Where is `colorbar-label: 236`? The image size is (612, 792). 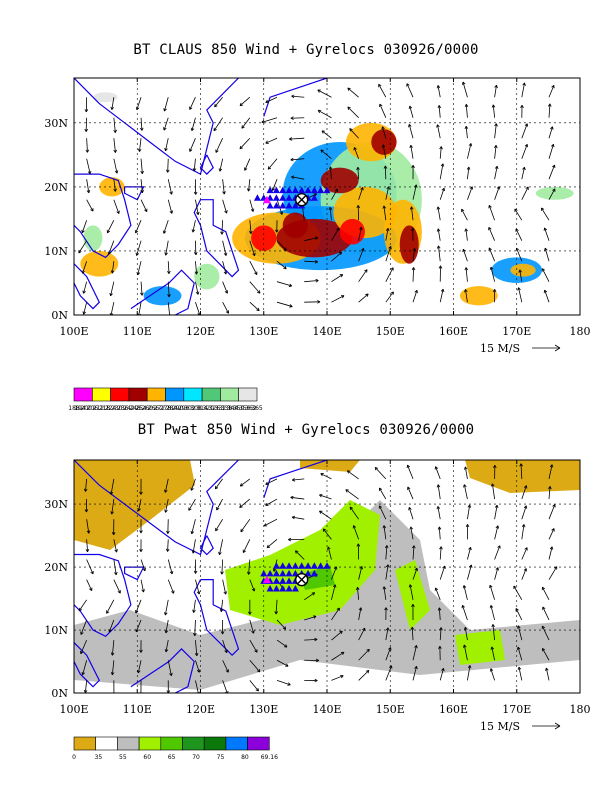 colorbar-label: 236 is located at coordinates (123, 408).